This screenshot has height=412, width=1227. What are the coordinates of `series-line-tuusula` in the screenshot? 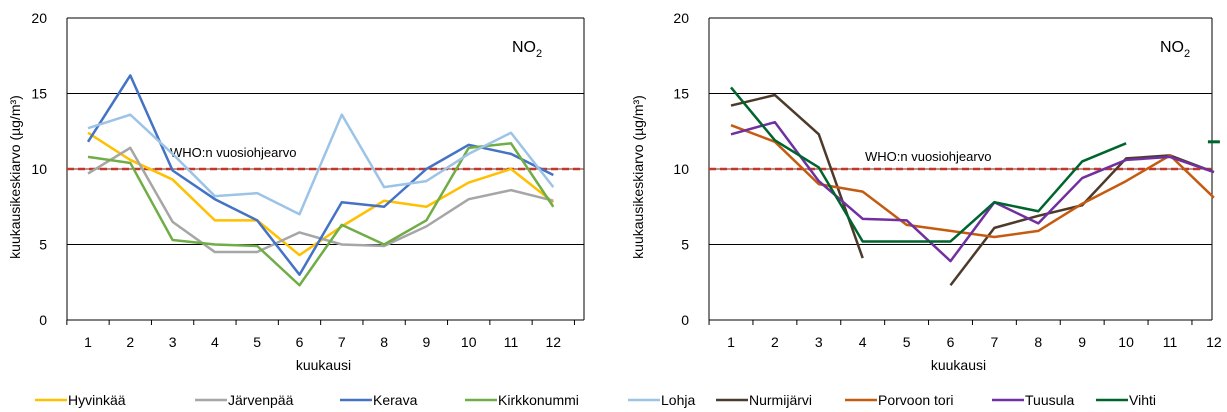 It's located at (972, 191).